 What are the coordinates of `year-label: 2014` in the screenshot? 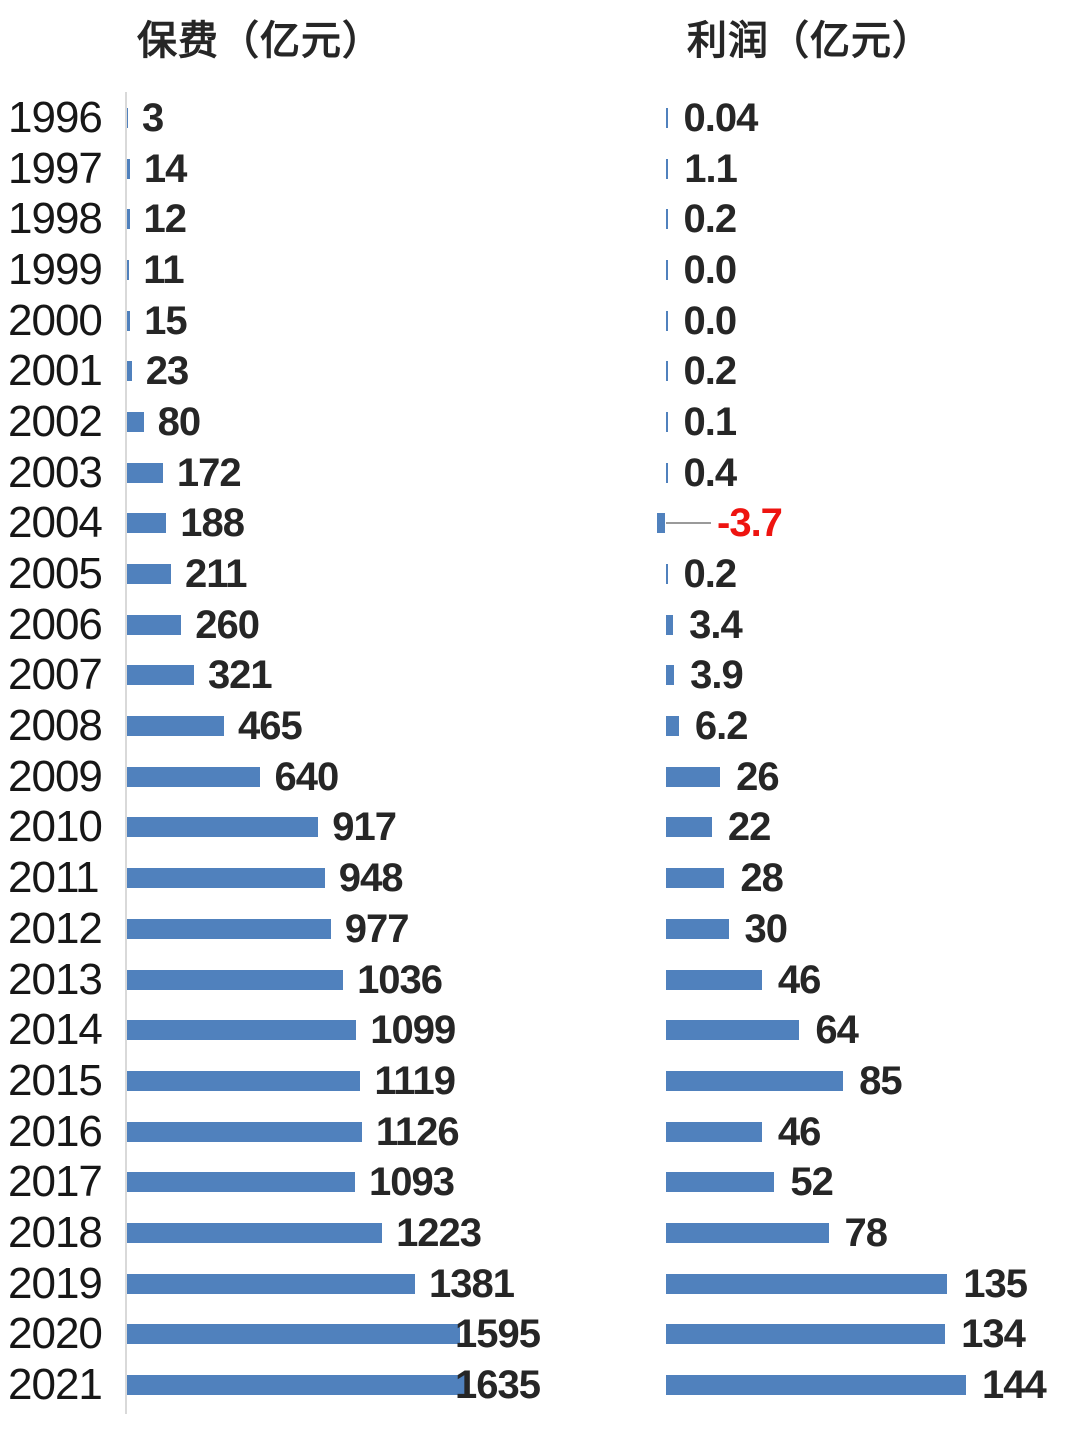 It's located at (55, 1030).